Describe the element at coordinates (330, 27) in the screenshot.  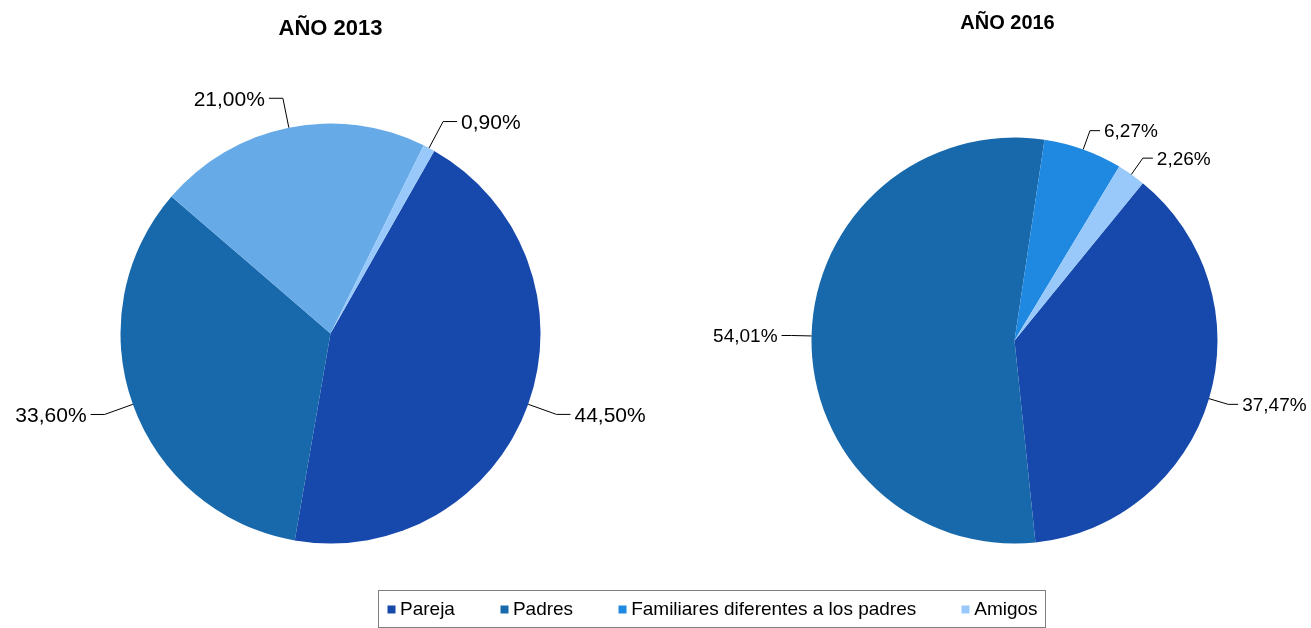
I see `chart-title: AÑO 2013` at that location.